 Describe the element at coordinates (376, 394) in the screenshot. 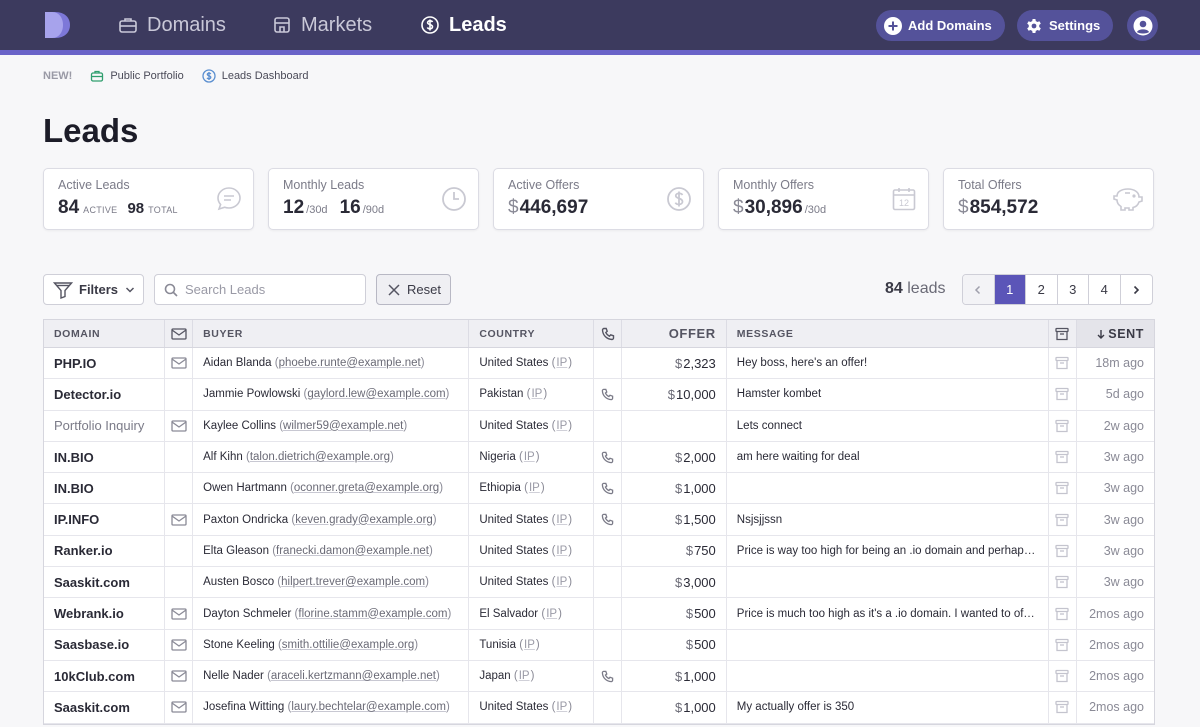

I see `buyer-email-link: gaylord.lew@example.com` at that location.